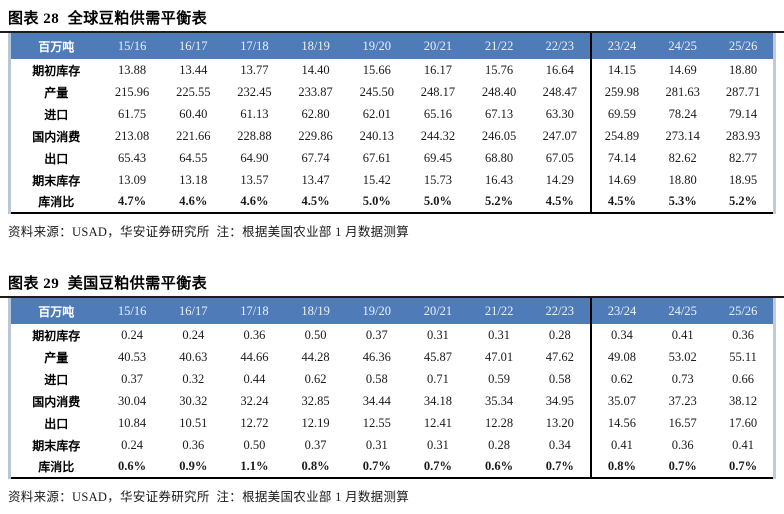 The height and width of the screenshot is (514, 784). I want to click on year-header-cell: 17/18, so click(254, 46).